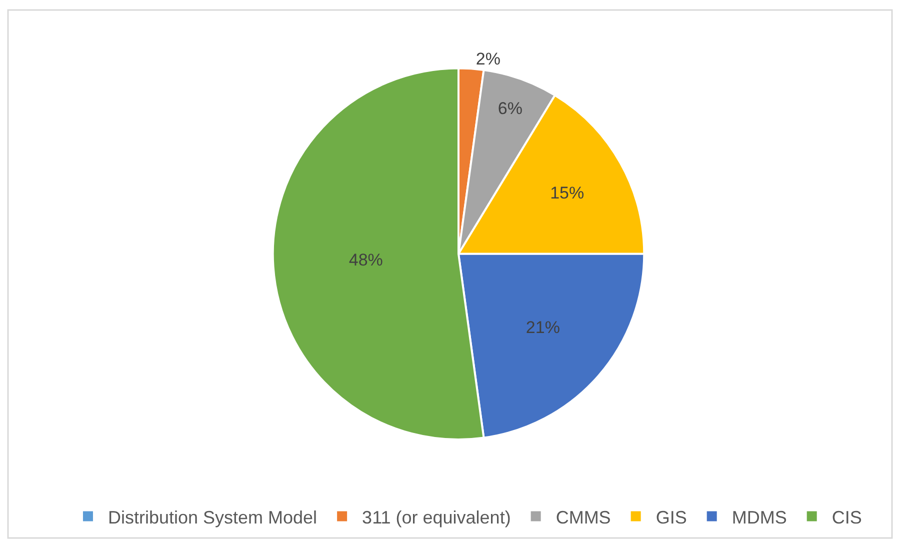 This screenshot has height=546, width=899. I want to click on legend-label: MDMS, so click(759, 517).